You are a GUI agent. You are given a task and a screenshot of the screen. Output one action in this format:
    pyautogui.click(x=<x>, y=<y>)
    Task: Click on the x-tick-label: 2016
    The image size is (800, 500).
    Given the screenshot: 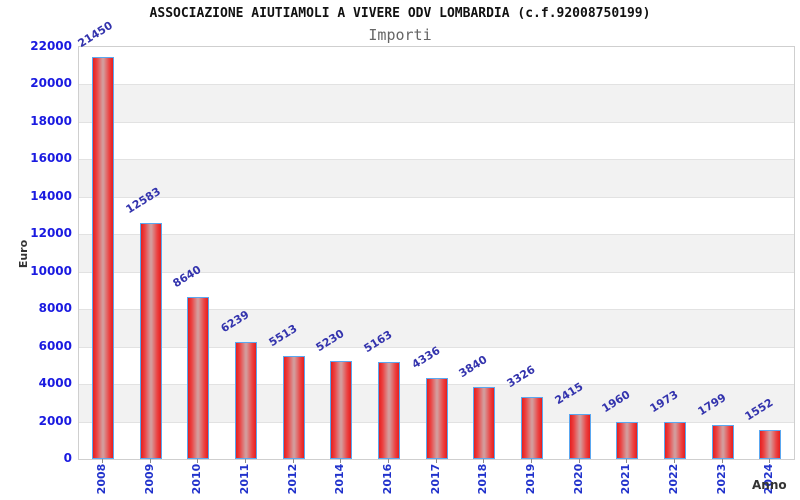 What is the action you would take?
    pyautogui.click(x=387, y=479)
    